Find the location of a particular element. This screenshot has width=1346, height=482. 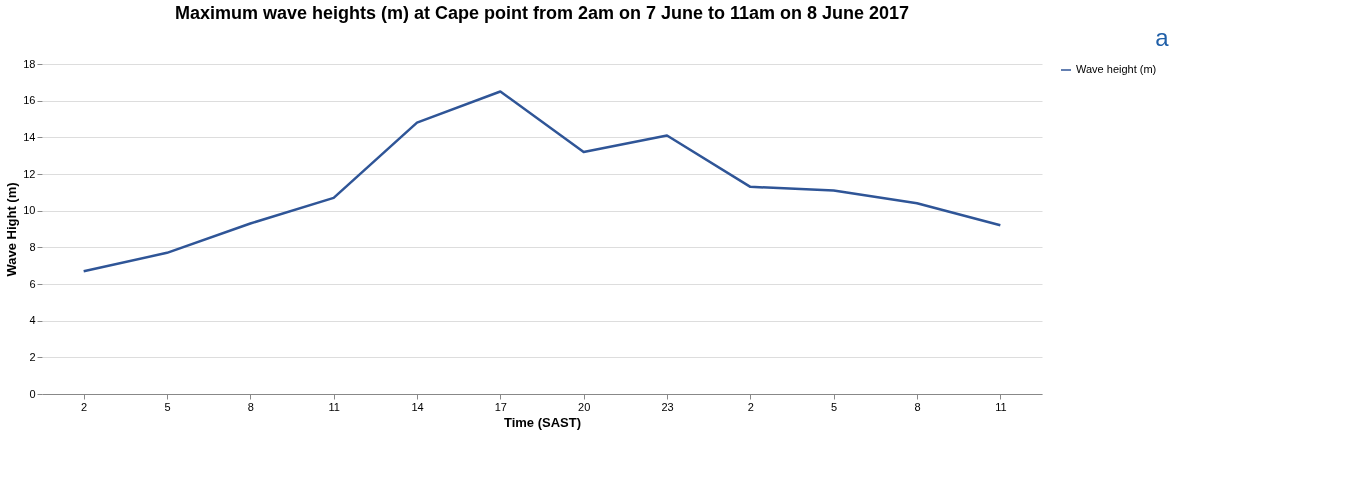

y-tick-label: 14 is located at coordinates (29, 136).